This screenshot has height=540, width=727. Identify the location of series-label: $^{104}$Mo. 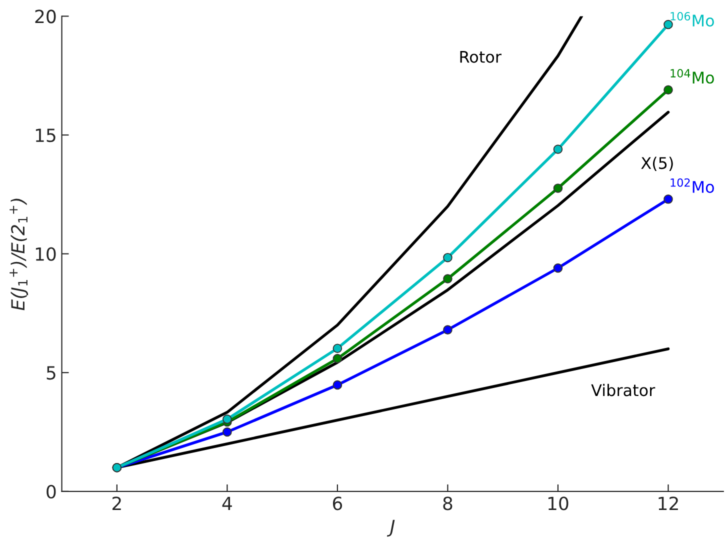
(692, 76).